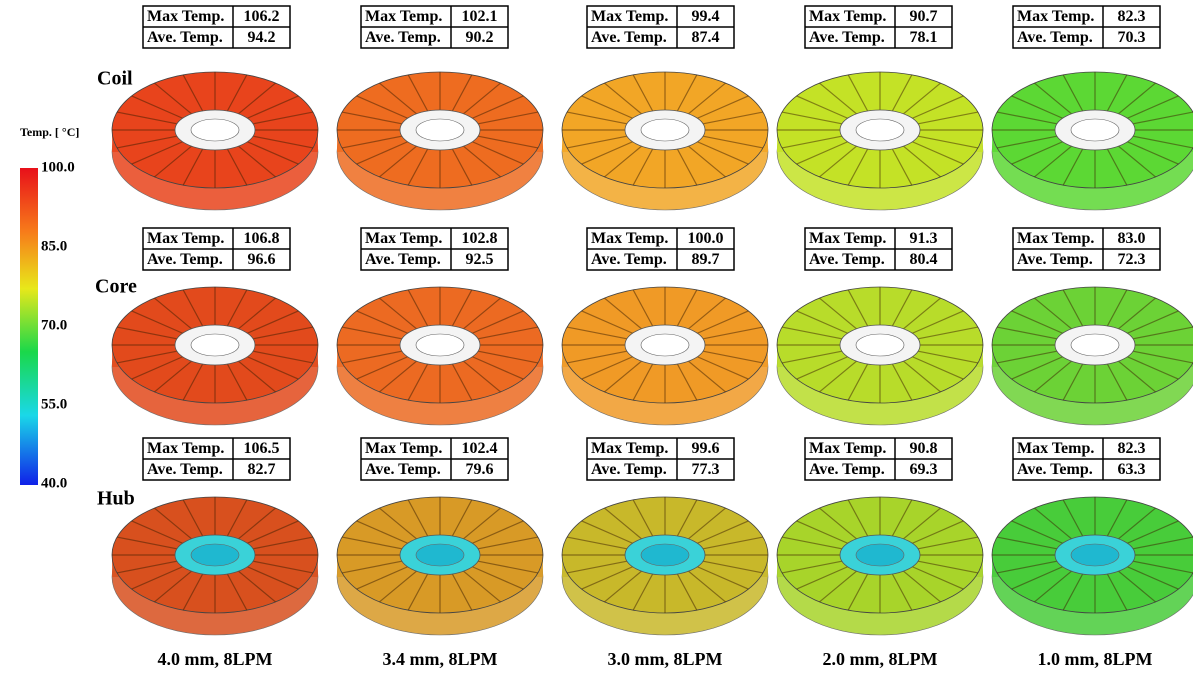  I want to click on max-temp-value: 83.0, so click(1132, 238).